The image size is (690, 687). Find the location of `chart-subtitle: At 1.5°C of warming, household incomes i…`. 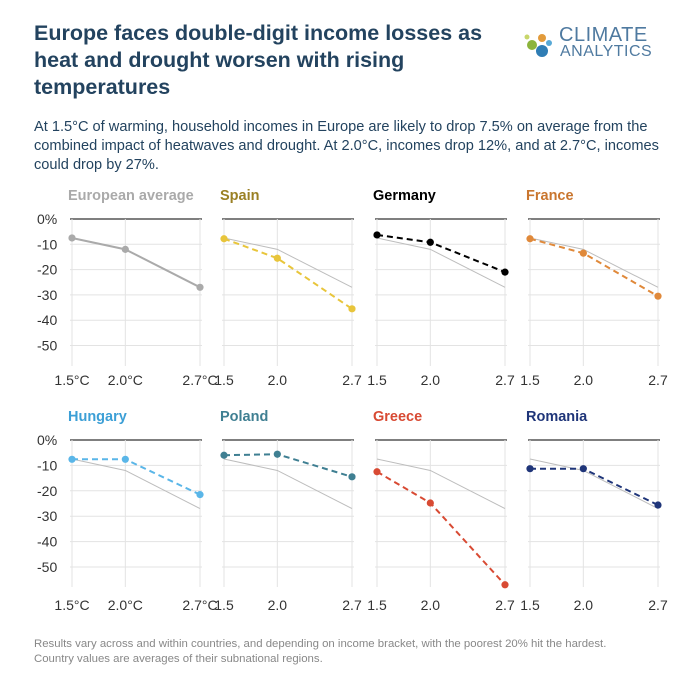

chart-subtitle: At 1.5°C of warming, household incomes i… is located at coordinates (346, 146).